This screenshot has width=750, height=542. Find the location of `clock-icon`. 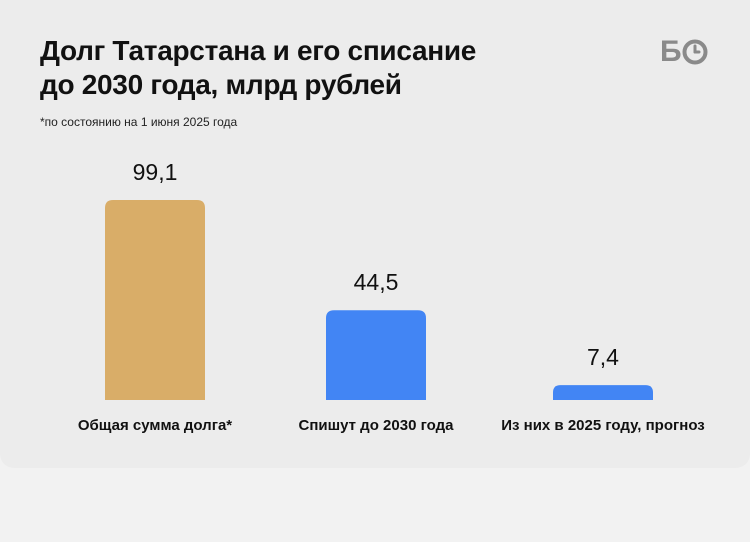

clock-icon is located at coordinates (695, 52).